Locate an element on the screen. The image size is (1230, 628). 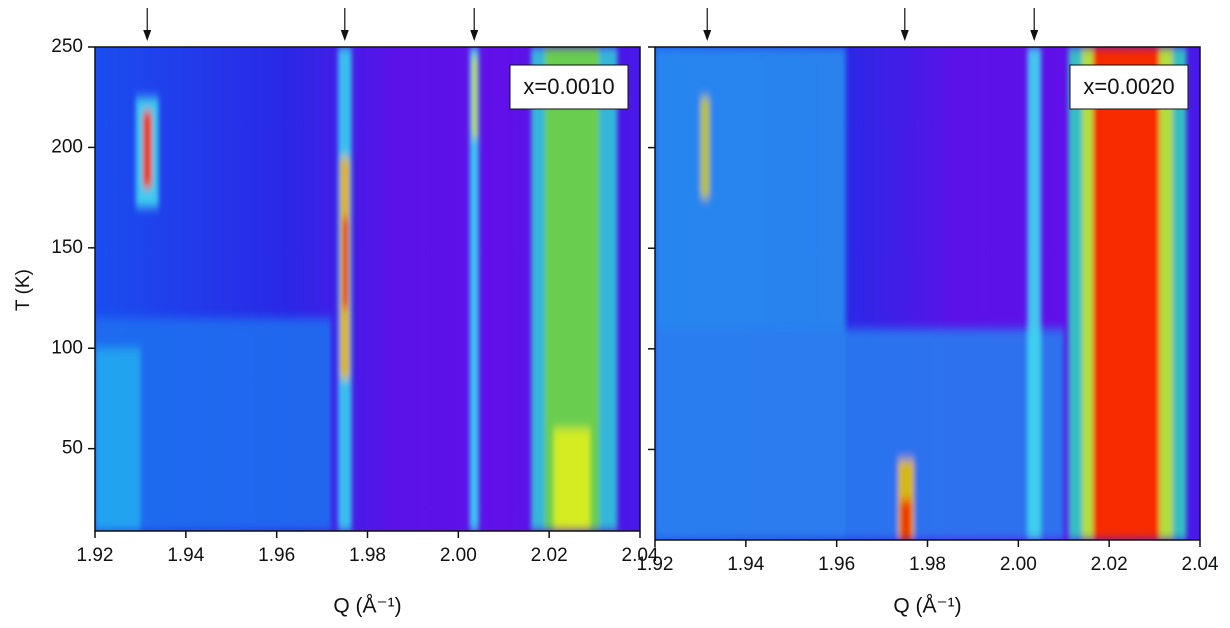
y-tick-label: 200 is located at coordinates (67, 146).